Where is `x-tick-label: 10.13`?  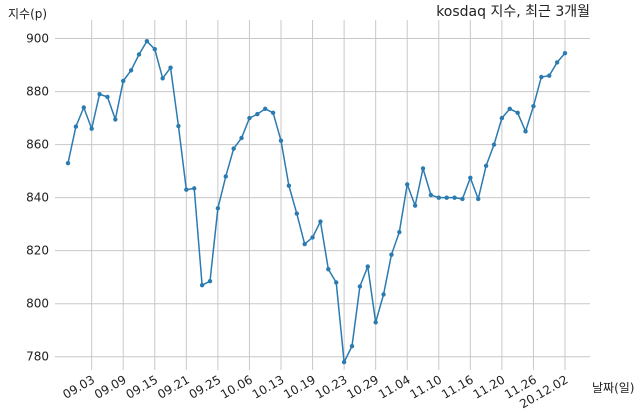
x-tick-label: 10.13 is located at coordinates (268, 386).